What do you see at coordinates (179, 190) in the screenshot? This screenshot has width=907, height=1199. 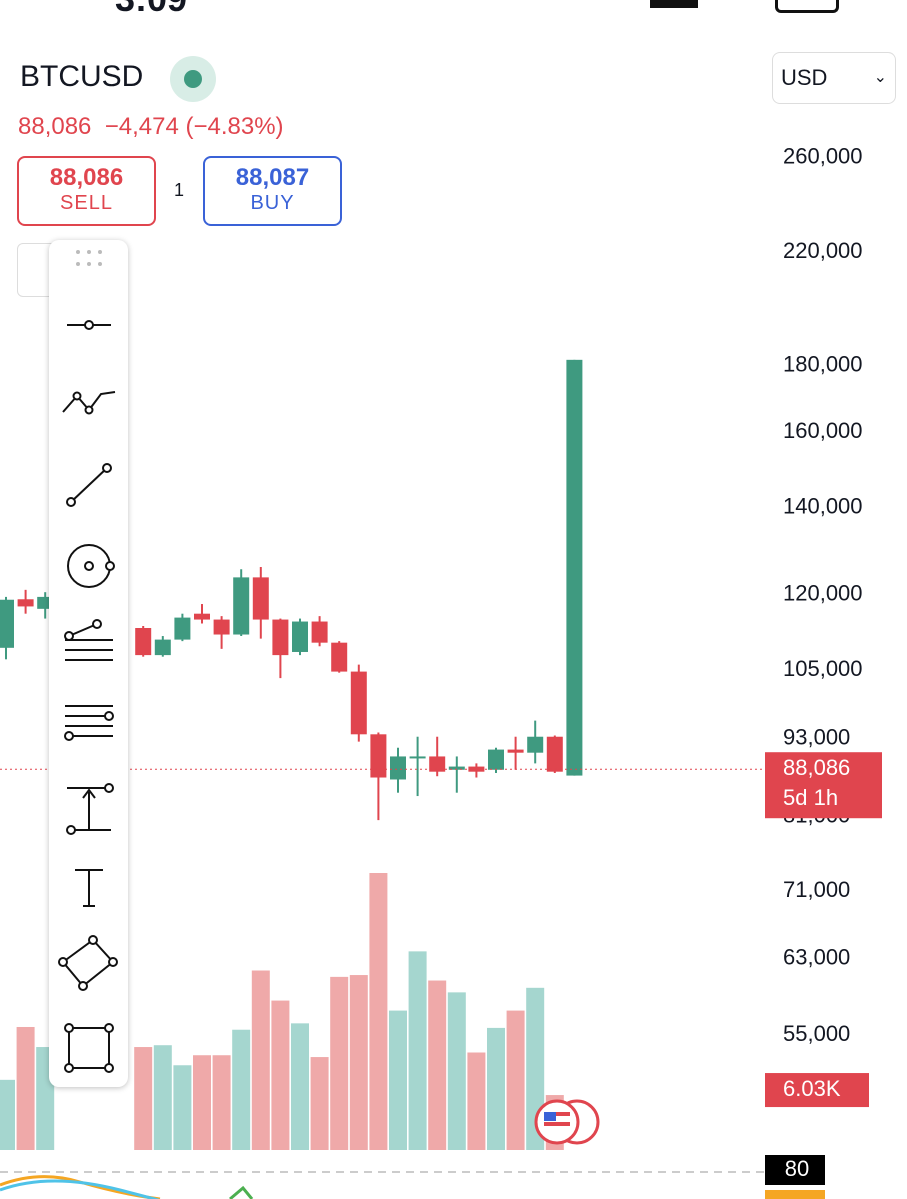 I see `quantity: 1` at bounding box center [179, 190].